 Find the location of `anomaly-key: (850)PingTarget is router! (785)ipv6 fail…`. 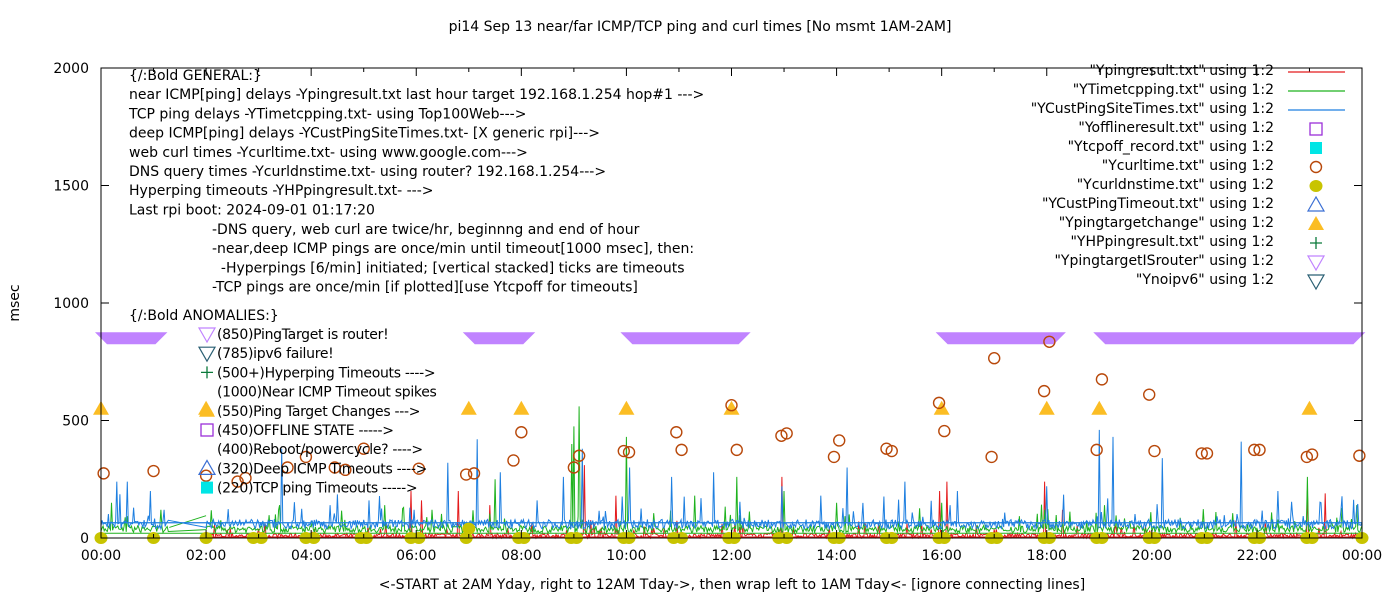

anomaly-key: (850)PingTarget is router! (785)ipv6 fail… is located at coordinates (317, 412).